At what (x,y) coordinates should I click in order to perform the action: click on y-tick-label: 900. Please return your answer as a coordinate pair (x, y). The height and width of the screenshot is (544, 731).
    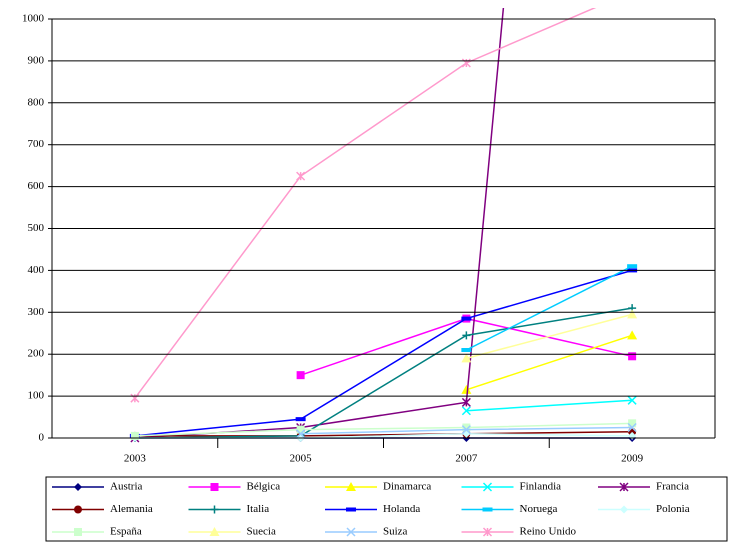
    Looking at the image, I should click on (36, 60).